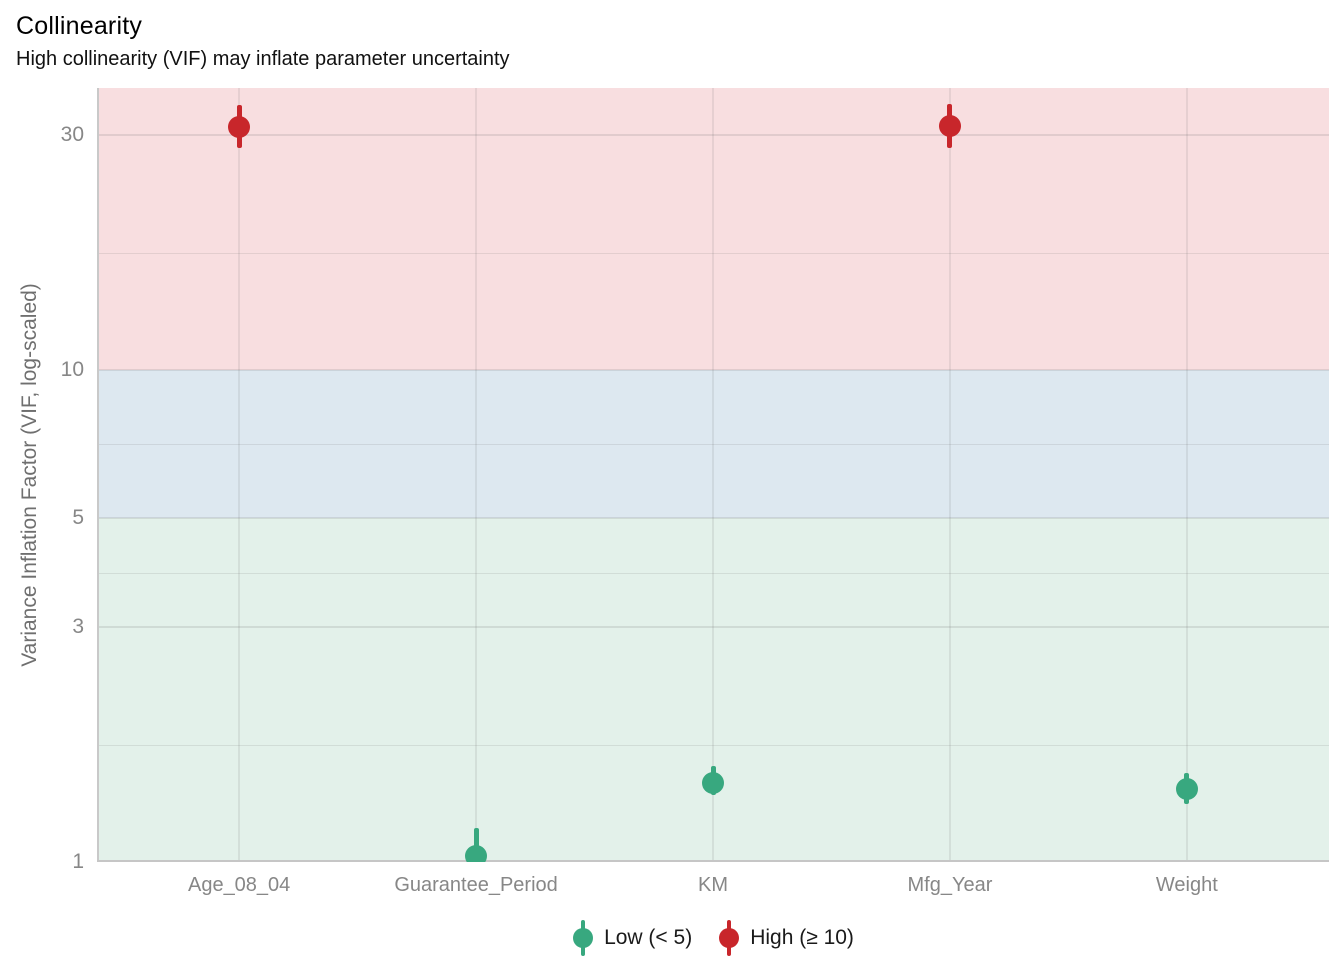 The image size is (1344, 960). I want to click on legend-item-high: High (≥ 10), so click(786, 938).